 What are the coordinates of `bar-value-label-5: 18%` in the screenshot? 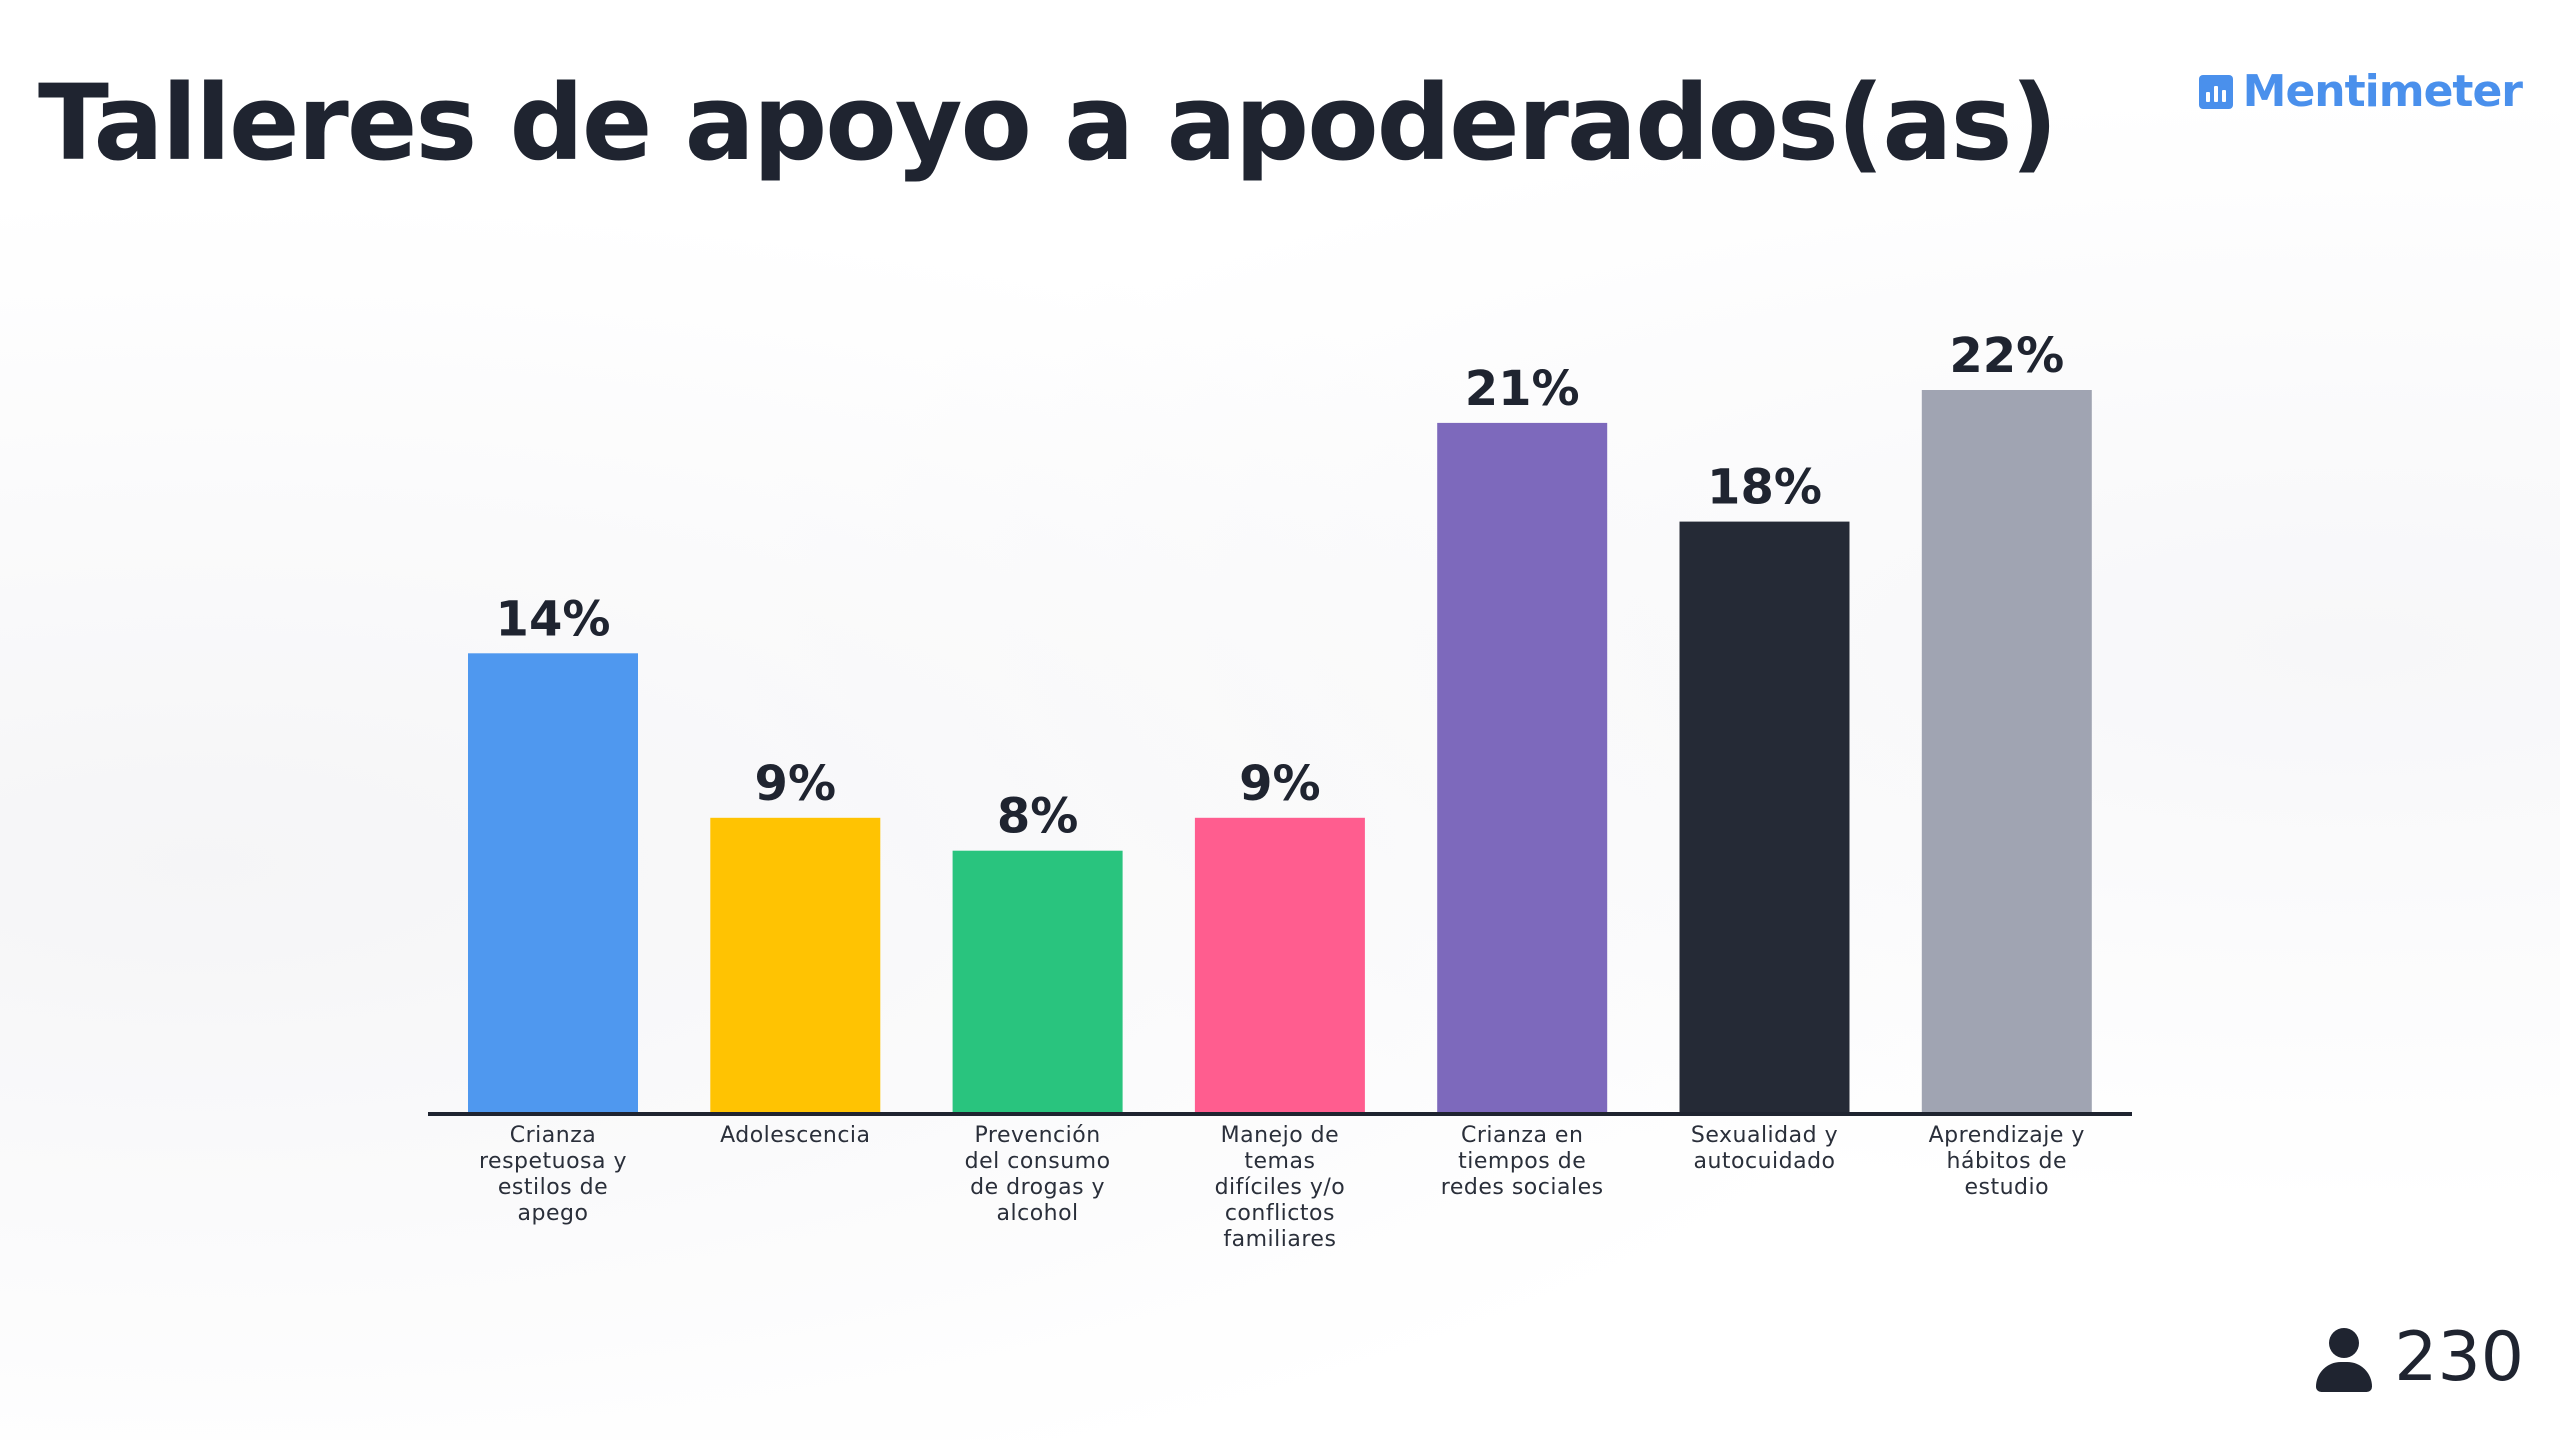 It's located at (1764, 488).